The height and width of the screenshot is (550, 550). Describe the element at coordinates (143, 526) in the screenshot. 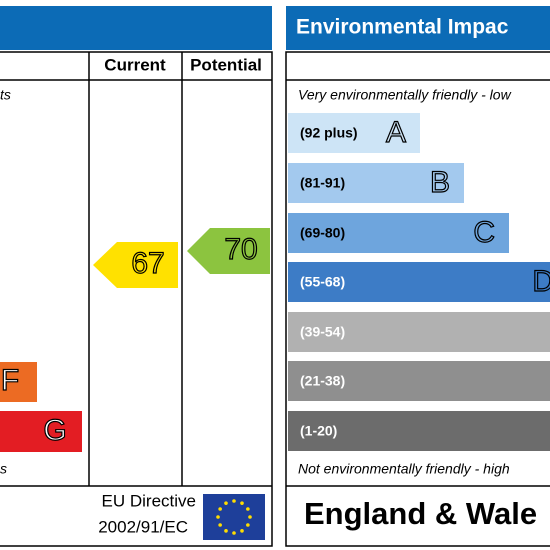

I see `directive: 2002/91/EC` at that location.